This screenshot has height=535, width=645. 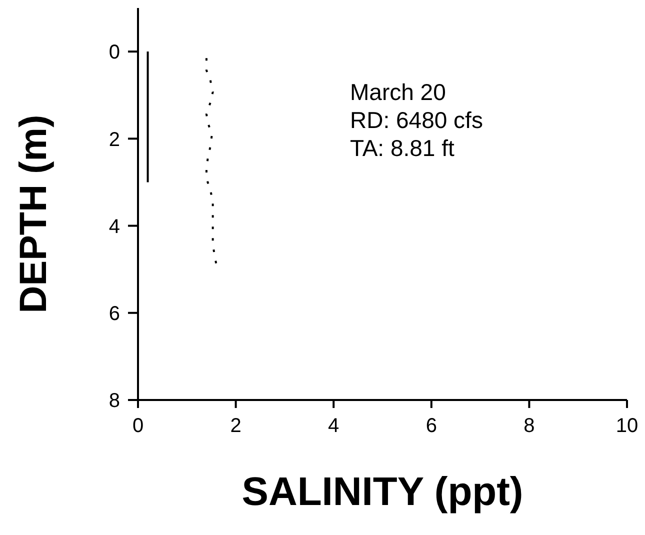 What do you see at coordinates (114, 401) in the screenshot?
I see `y-tick-label: 8` at bounding box center [114, 401].